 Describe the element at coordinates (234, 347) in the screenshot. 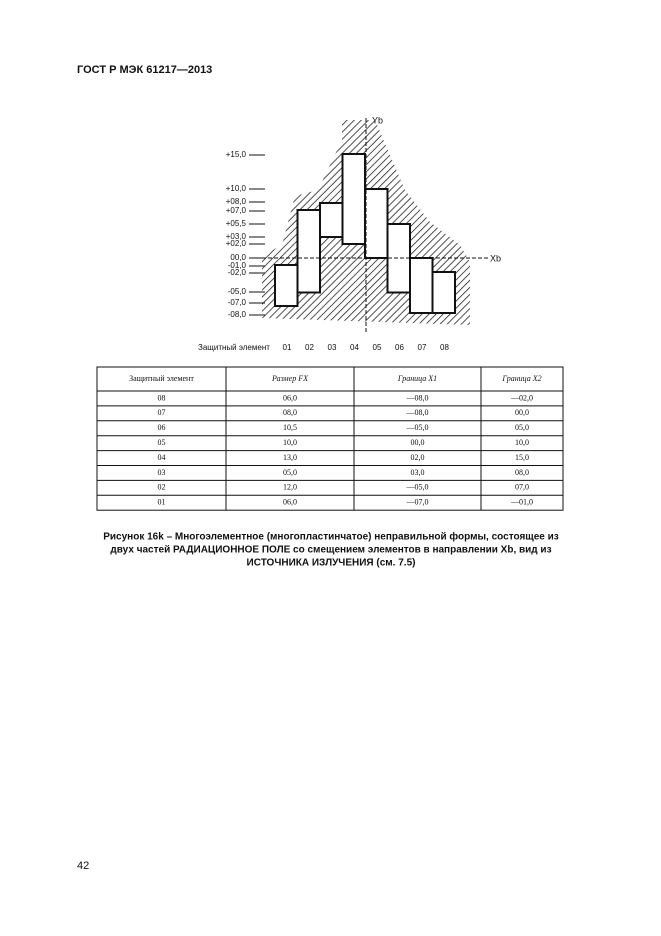

I see `x-row-label: Защитный элемент` at that location.